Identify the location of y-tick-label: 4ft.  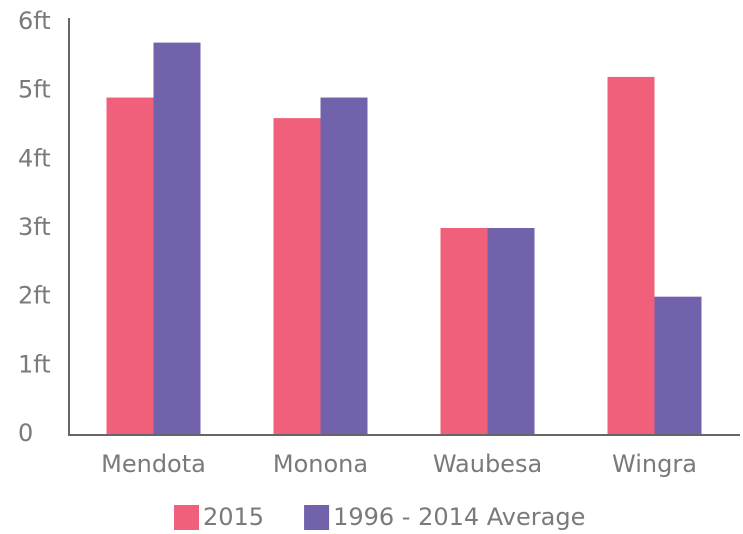
(34, 158).